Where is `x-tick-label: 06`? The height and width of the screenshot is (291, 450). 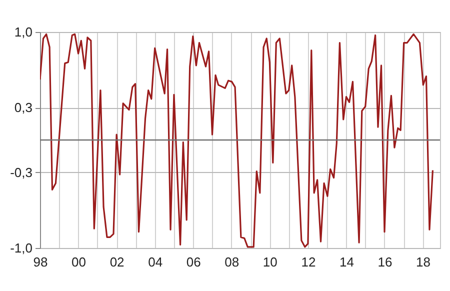 x-tick-label: 06 is located at coordinates (193, 262).